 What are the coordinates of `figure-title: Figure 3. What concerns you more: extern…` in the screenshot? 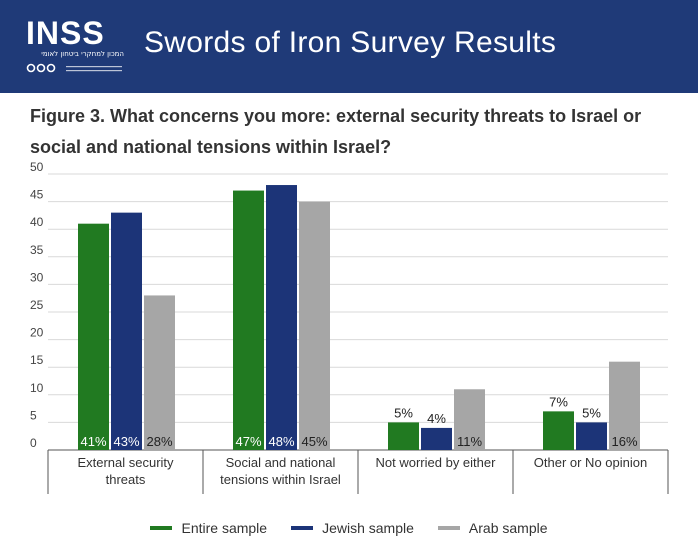 It's located at (336, 131).